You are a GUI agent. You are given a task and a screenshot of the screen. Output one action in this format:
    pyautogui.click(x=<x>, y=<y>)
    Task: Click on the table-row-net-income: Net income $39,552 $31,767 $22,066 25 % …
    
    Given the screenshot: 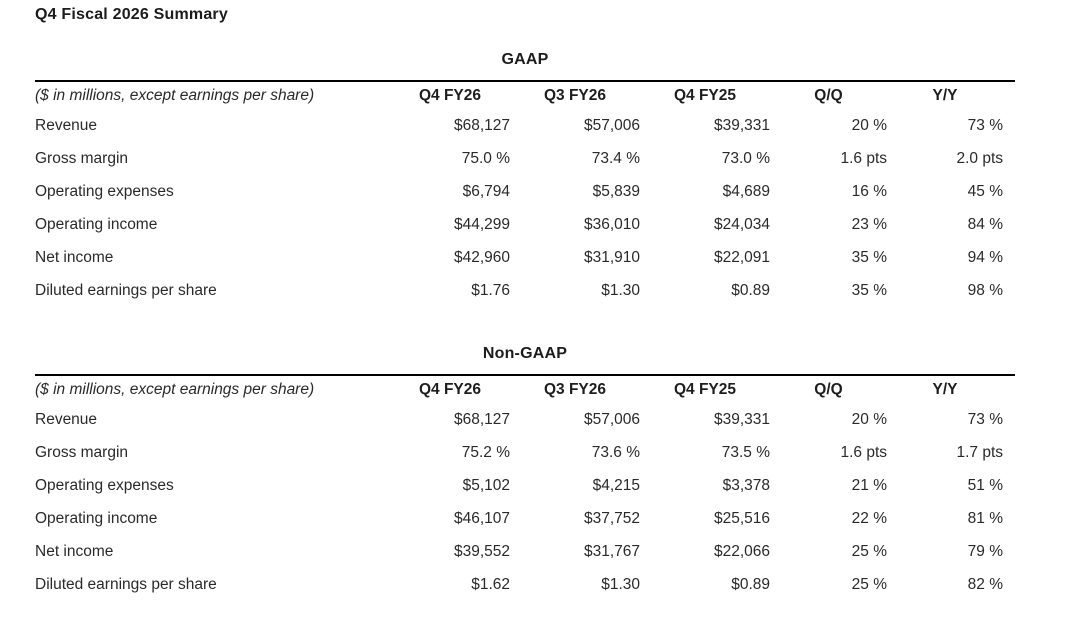 What is the action you would take?
    pyautogui.click(x=525, y=551)
    